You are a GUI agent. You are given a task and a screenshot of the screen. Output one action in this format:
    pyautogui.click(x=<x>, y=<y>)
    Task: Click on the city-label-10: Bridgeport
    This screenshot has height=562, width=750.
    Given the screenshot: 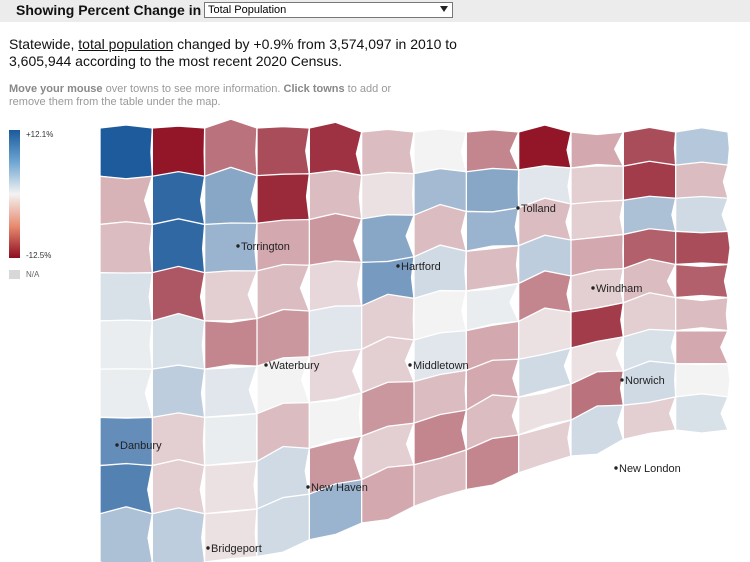 What is the action you would take?
    pyautogui.click(x=236, y=549)
    